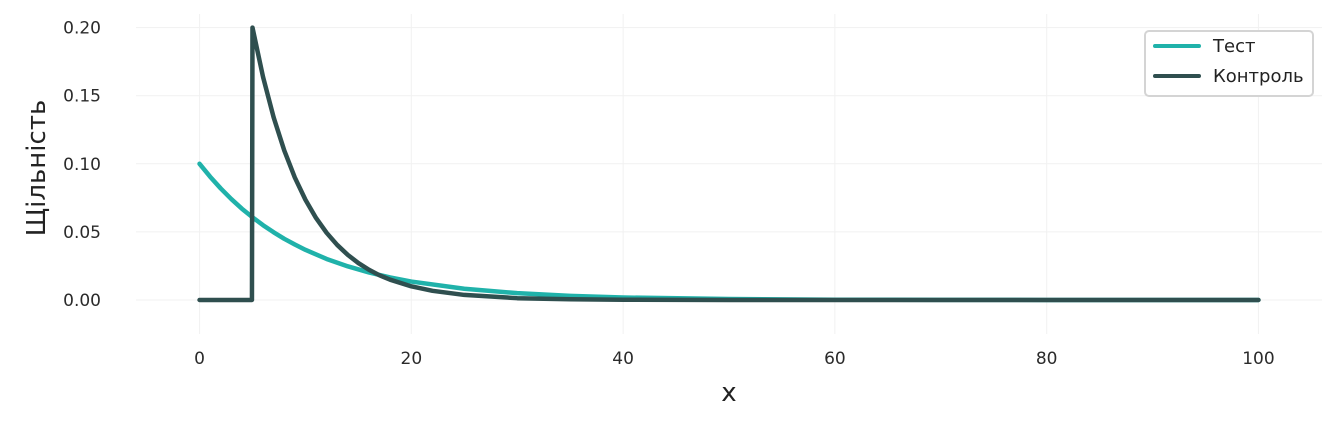  What do you see at coordinates (412, 359) in the screenshot?
I see `x-tick-label-1: 20` at bounding box center [412, 359].